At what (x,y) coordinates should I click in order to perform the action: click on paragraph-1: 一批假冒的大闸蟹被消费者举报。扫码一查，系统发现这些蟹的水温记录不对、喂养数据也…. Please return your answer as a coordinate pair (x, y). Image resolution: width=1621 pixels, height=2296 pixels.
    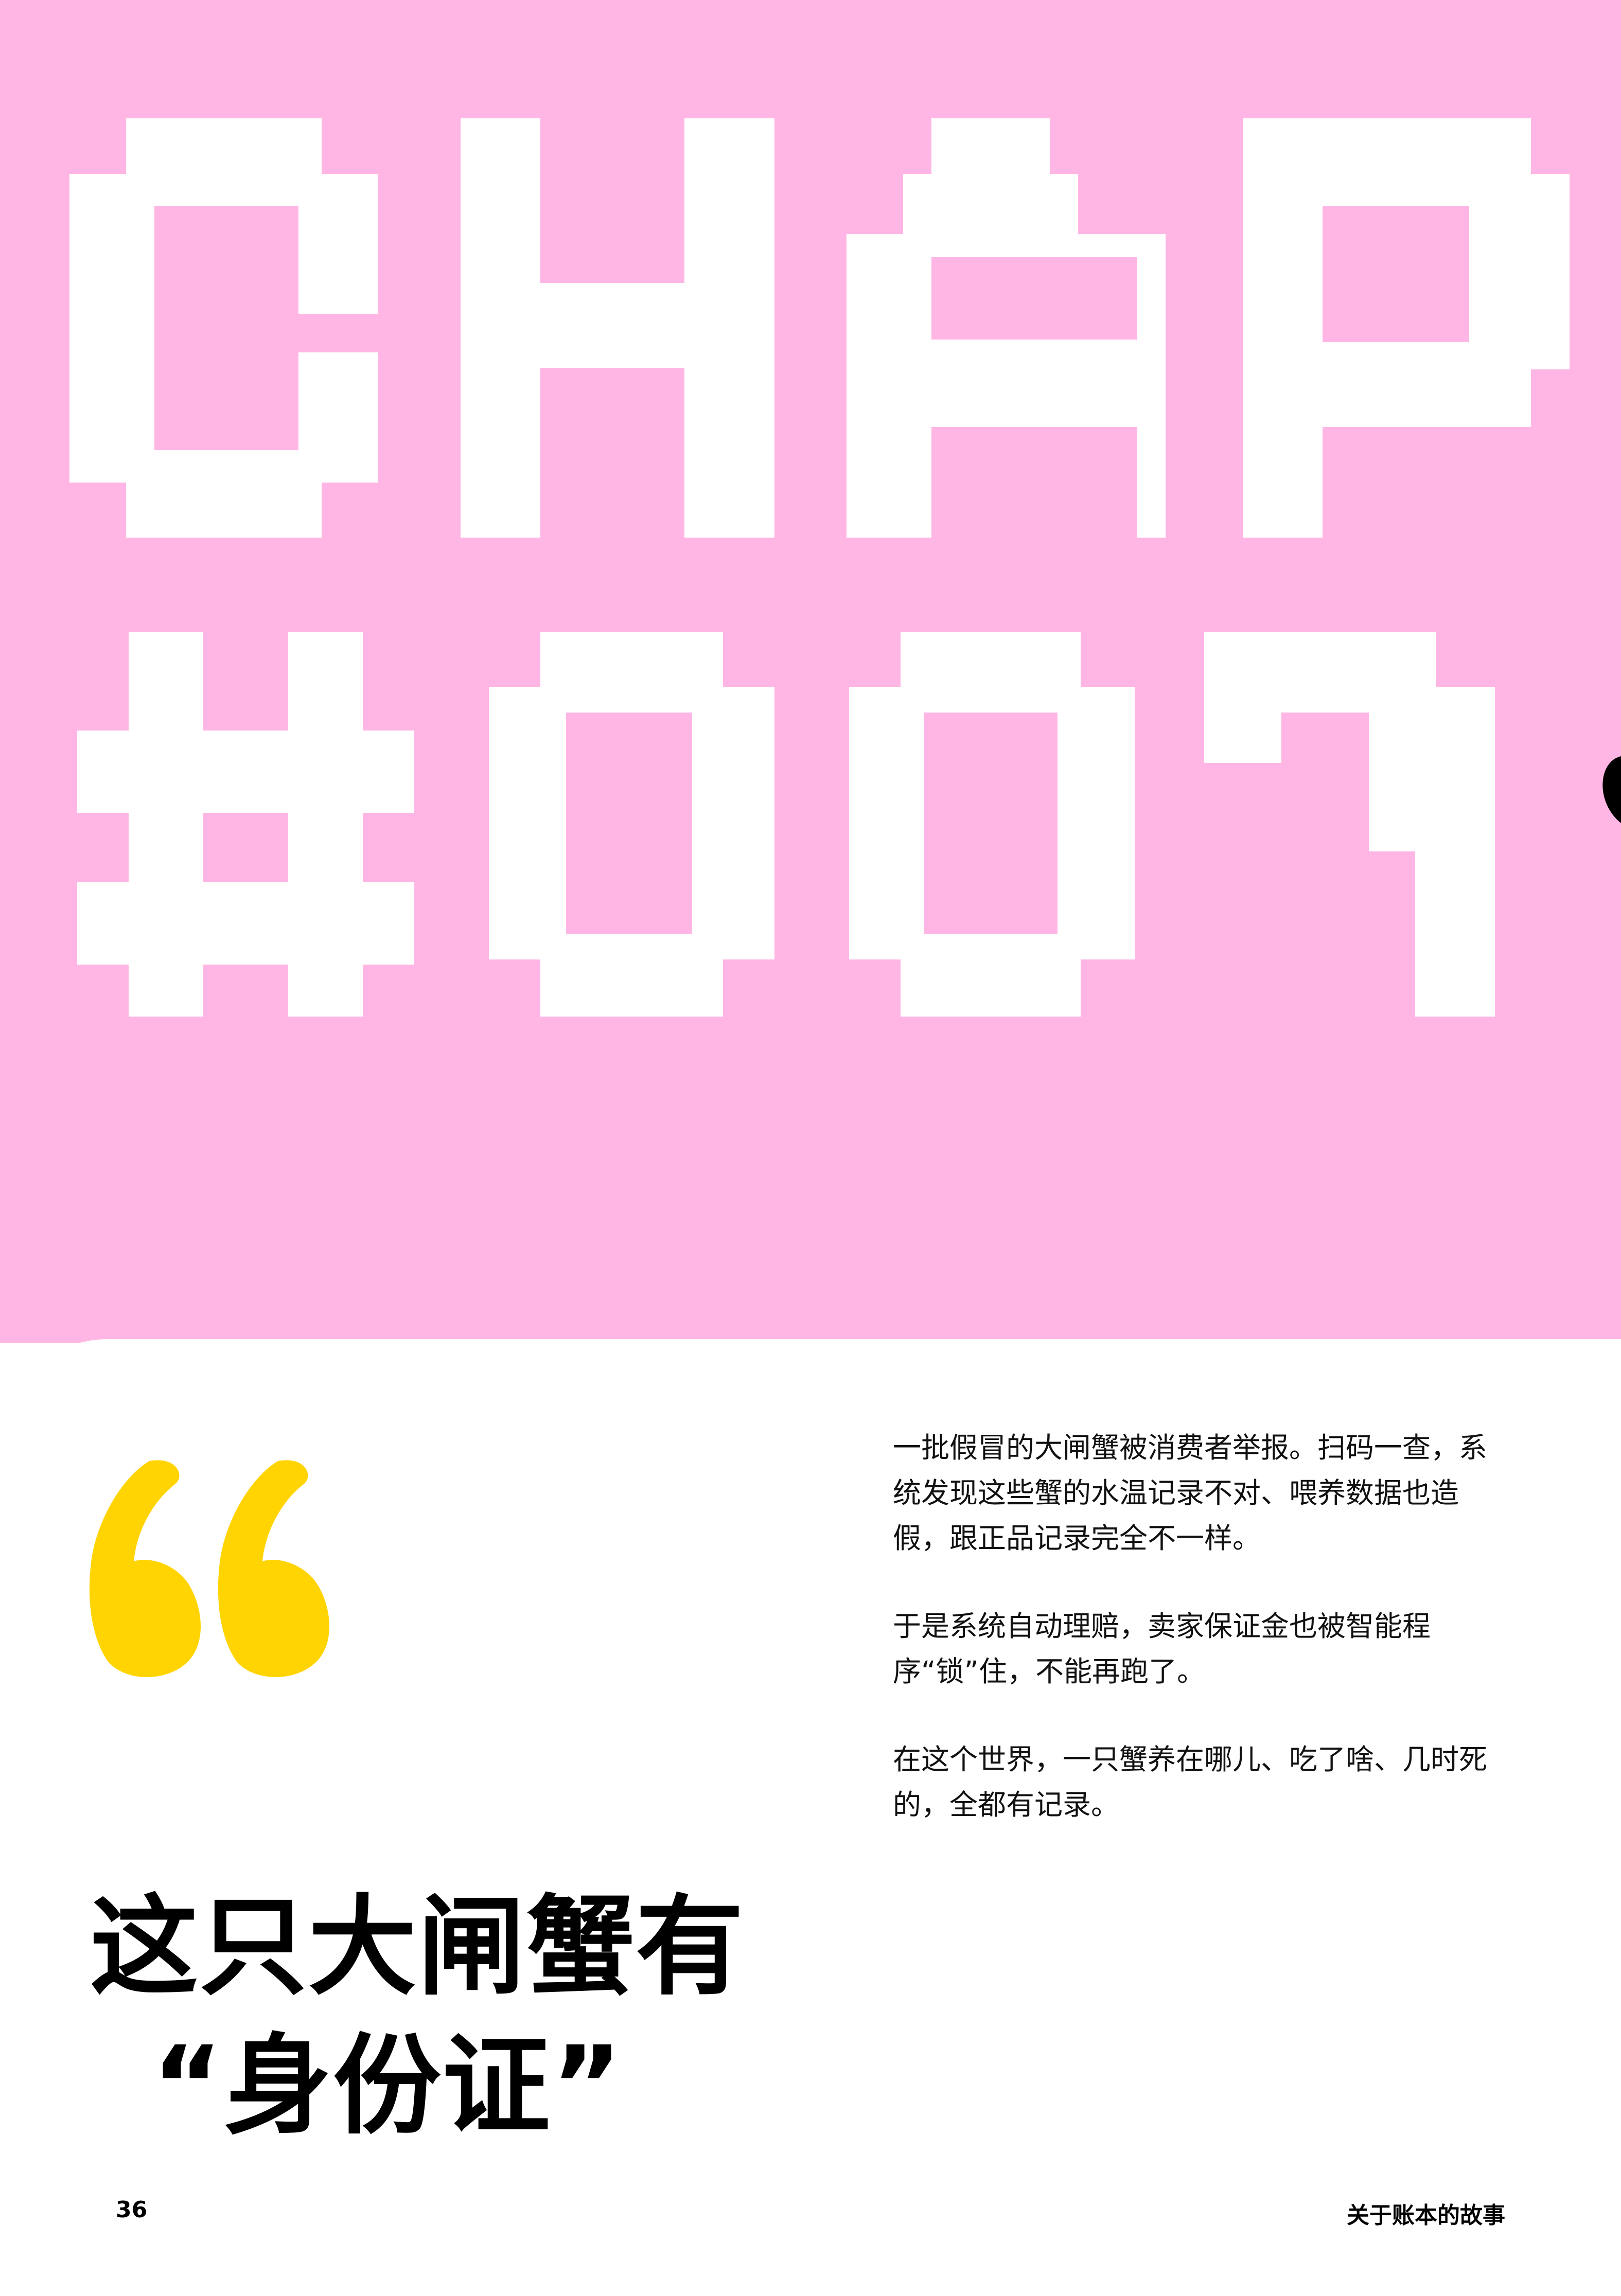
    Looking at the image, I should click on (1190, 1493).